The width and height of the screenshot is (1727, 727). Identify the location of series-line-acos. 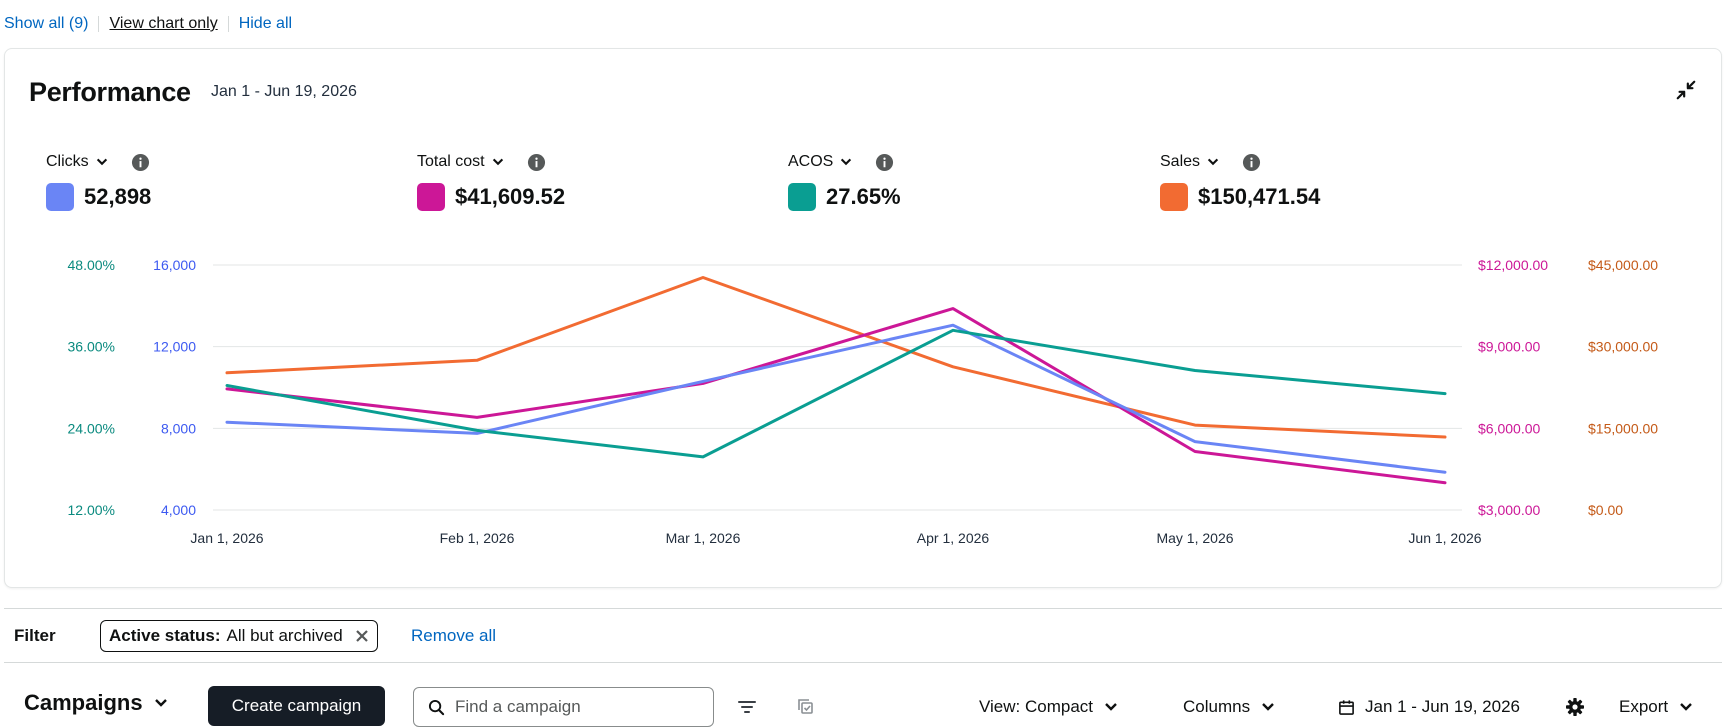
(836, 393).